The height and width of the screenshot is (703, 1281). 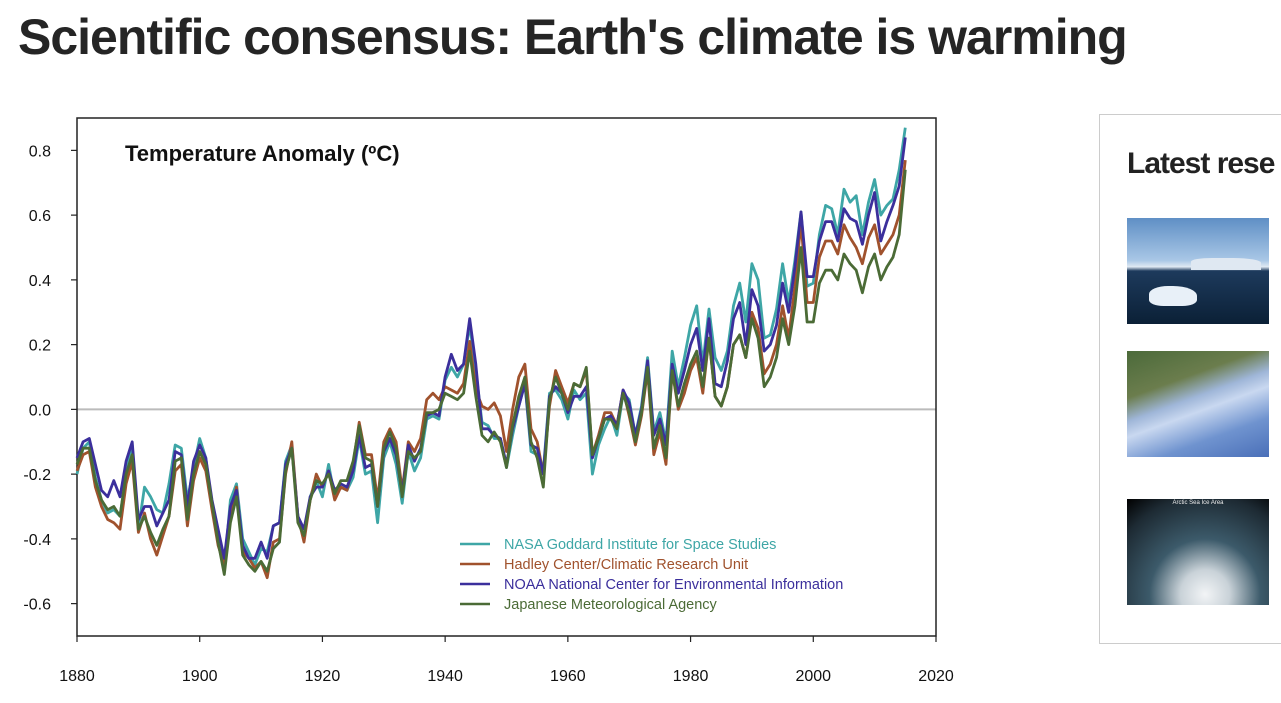 What do you see at coordinates (1198, 503) in the screenshot?
I see `thumbnail-caption: Arctic Sea Ice Area` at bounding box center [1198, 503].